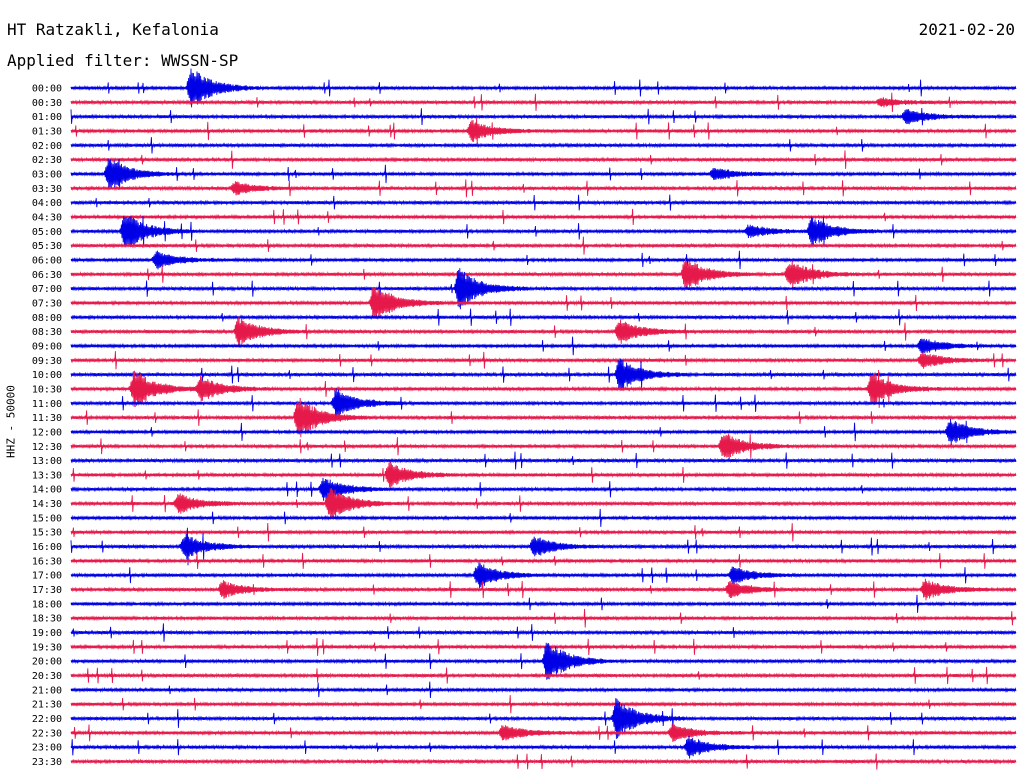 The height and width of the screenshot is (780, 1024). What do you see at coordinates (47, 705) in the screenshot?
I see `tick-label: 21:30` at bounding box center [47, 705].